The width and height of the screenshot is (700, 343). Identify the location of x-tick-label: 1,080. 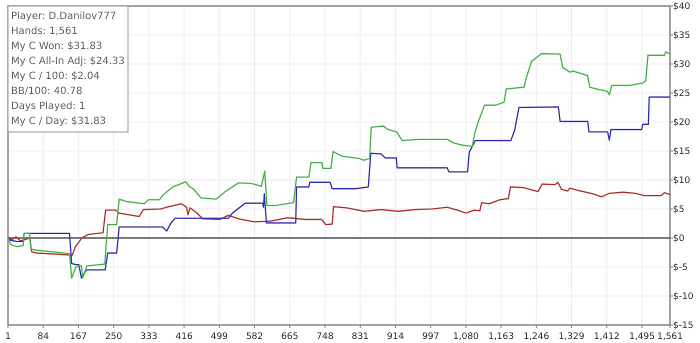
(466, 337).